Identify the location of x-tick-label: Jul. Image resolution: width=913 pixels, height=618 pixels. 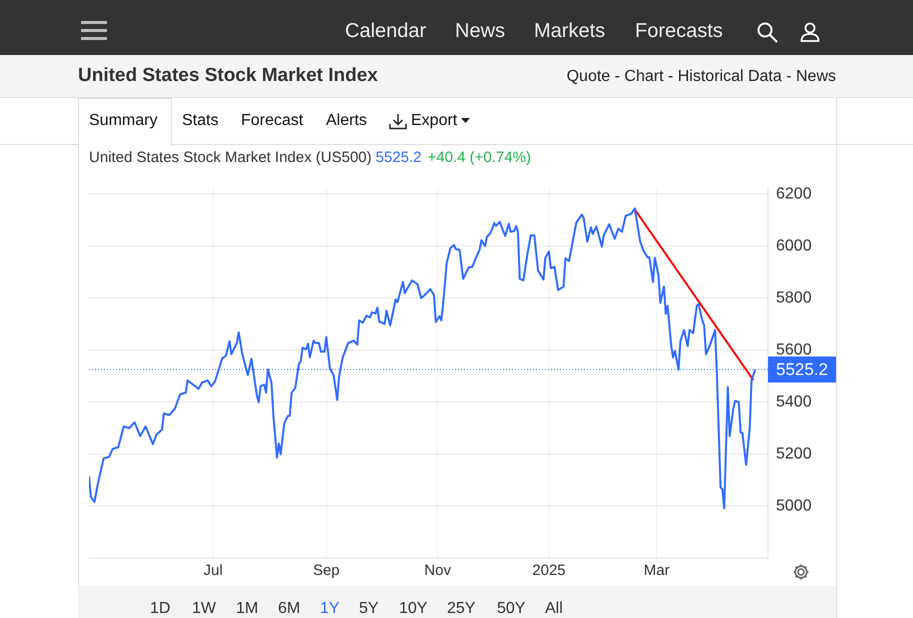
(213, 571).